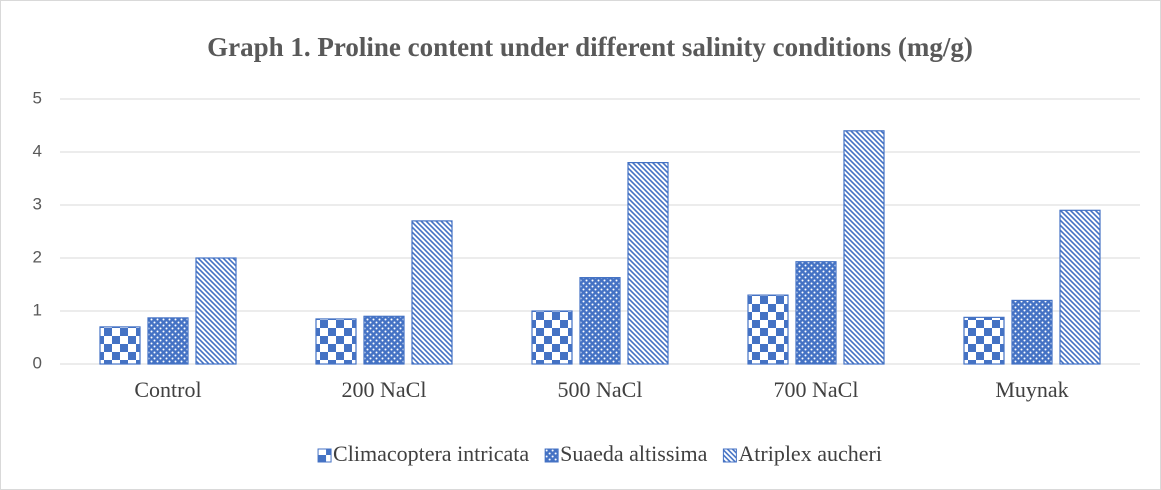 The width and height of the screenshot is (1161, 490). I want to click on x-tick-label: 200 NaCl, so click(384, 389).